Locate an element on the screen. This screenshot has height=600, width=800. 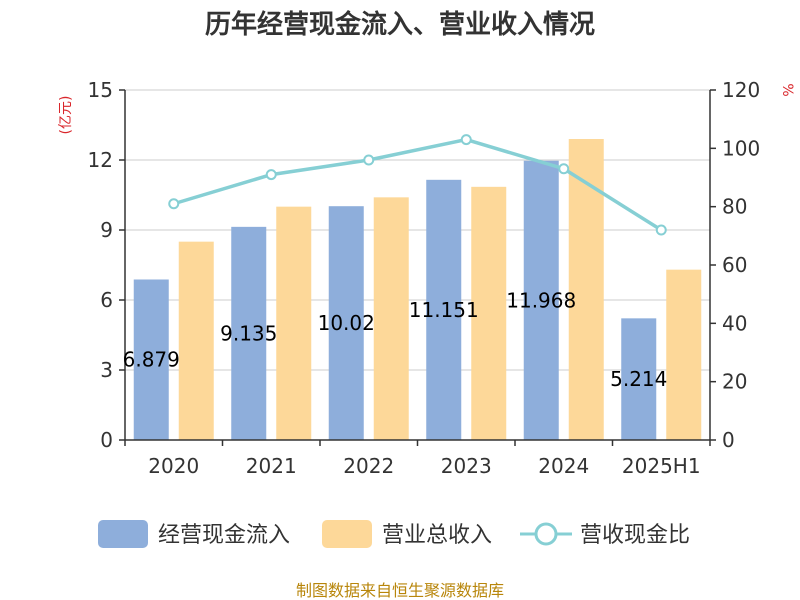
legend-label: 经营现金流入 is located at coordinates (224, 535).